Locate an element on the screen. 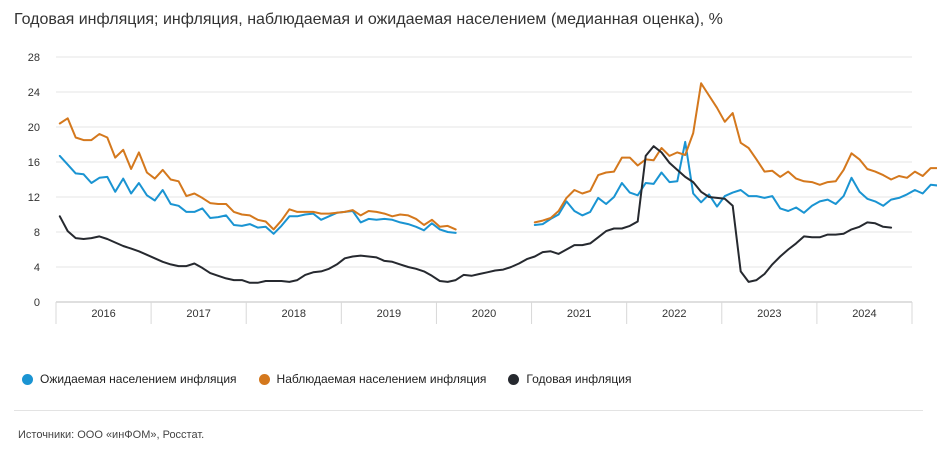 This screenshot has width=937, height=456. legend-marker-observed is located at coordinates (264, 379).